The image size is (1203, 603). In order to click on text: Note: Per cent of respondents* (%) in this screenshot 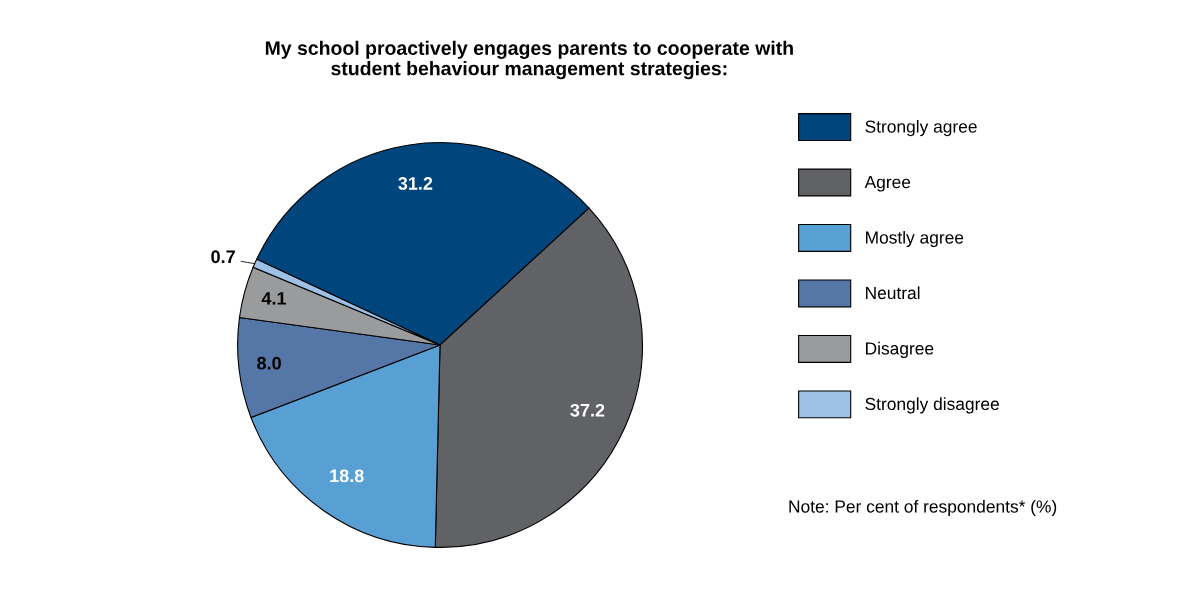, I will do `click(923, 508)`.